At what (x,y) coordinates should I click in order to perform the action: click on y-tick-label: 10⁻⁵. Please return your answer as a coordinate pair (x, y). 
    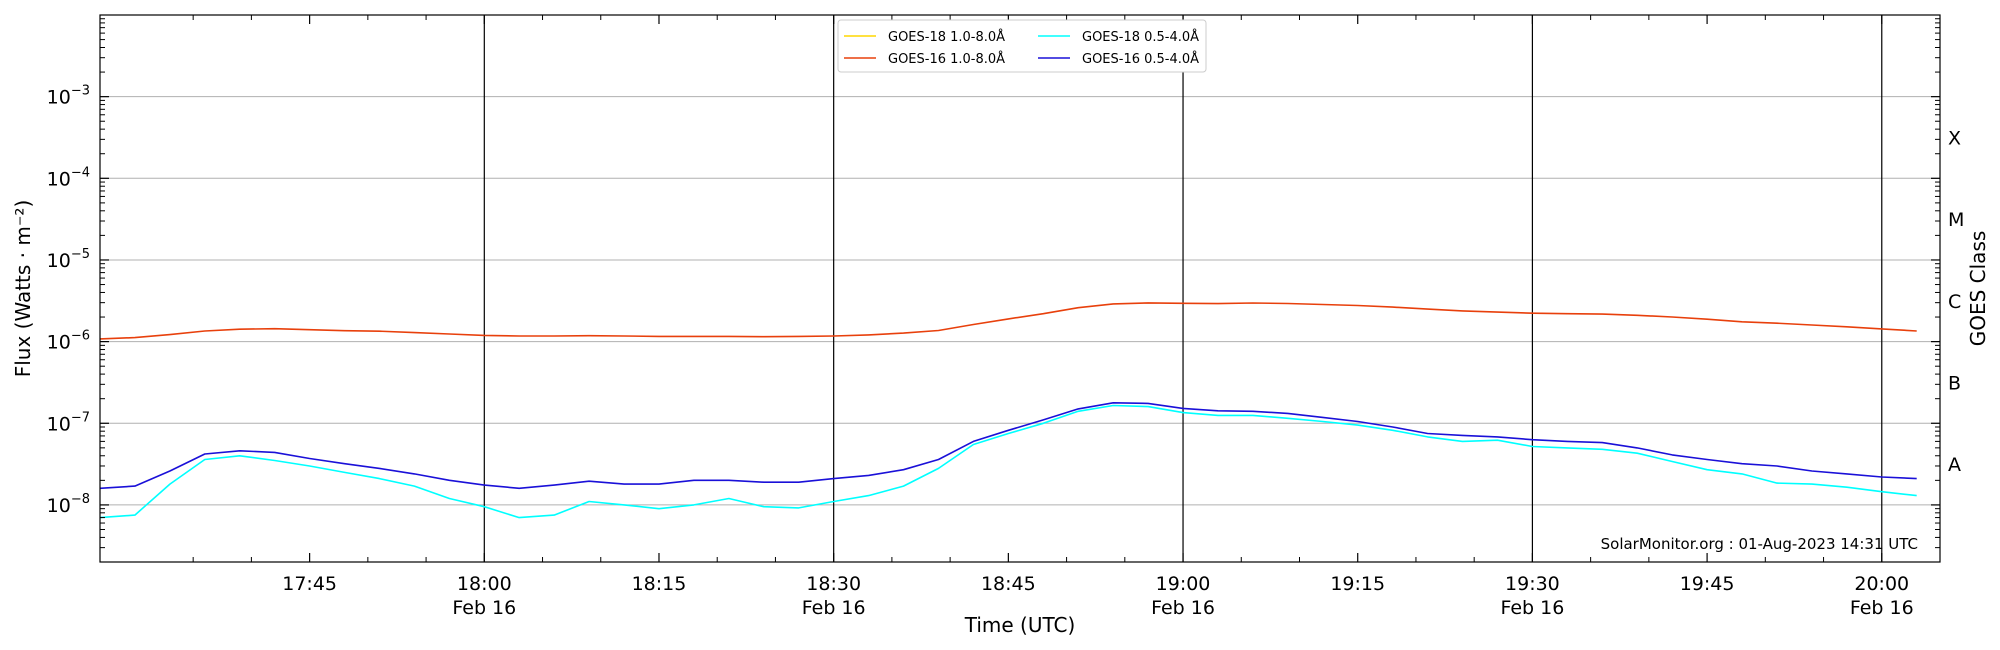
    Looking at the image, I should click on (68, 259).